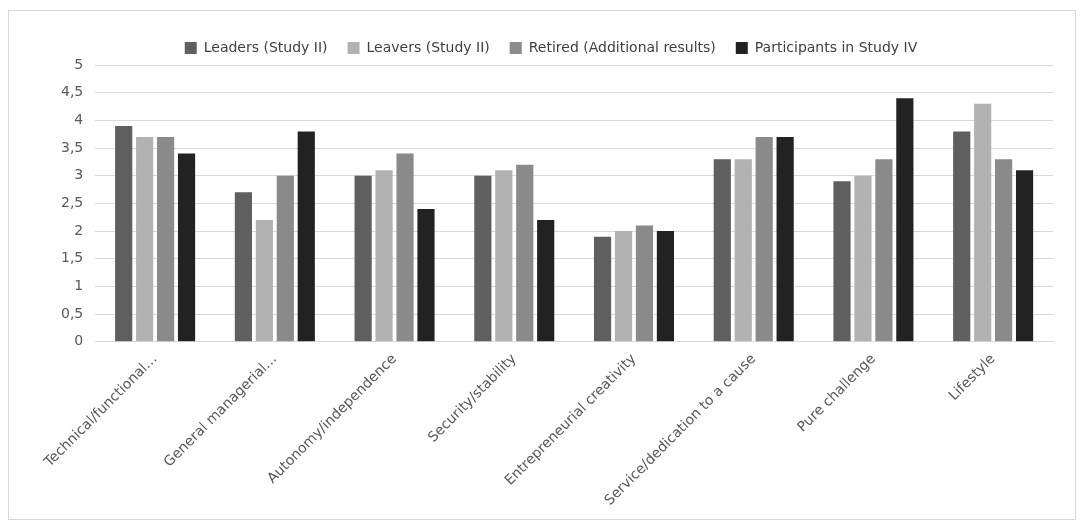 This screenshot has width=1084, height=530. Describe the element at coordinates (79, 63) in the screenshot. I see `y-tick-label: 5` at that location.